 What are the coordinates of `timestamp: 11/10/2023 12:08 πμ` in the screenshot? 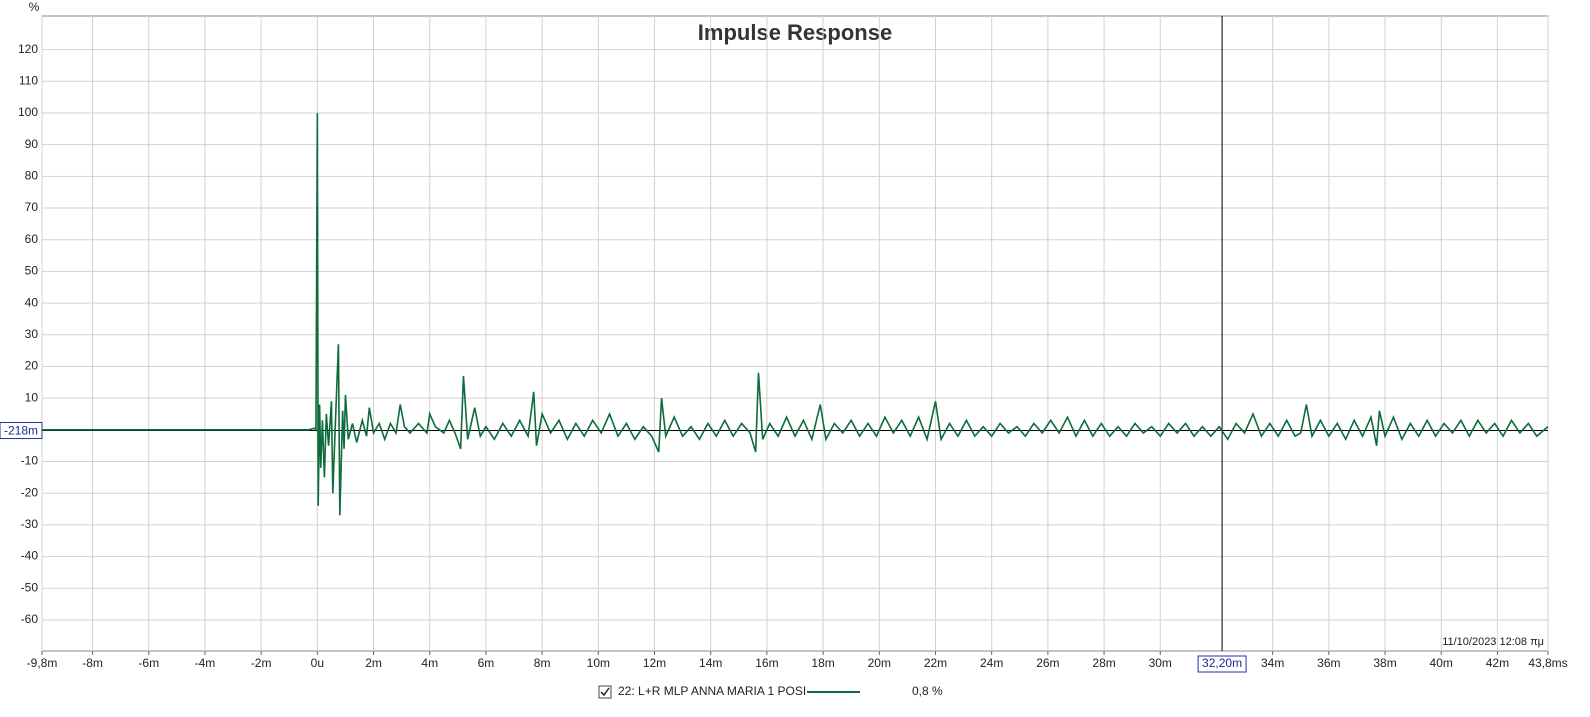 It's located at (1493, 642).